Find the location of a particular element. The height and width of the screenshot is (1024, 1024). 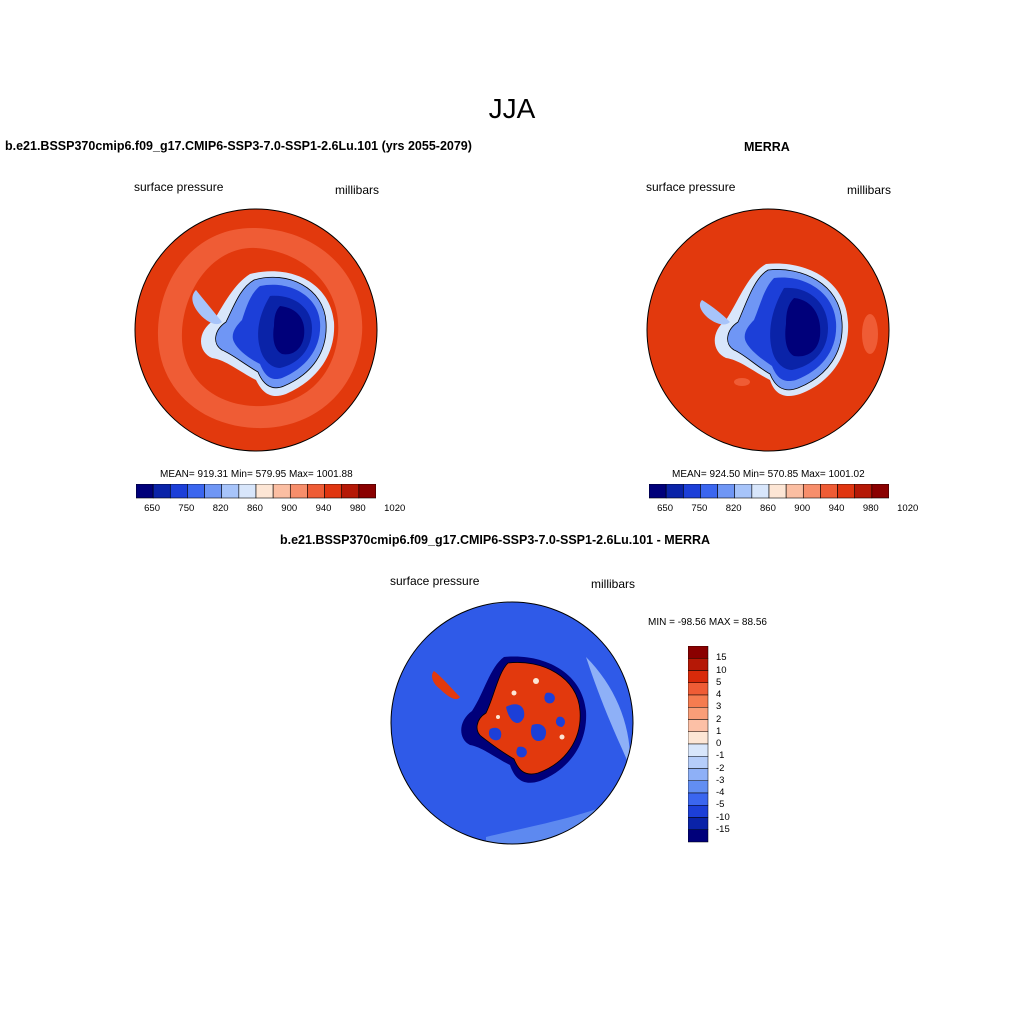

left-colorbar-tick-label: 820 is located at coordinates (220, 508).